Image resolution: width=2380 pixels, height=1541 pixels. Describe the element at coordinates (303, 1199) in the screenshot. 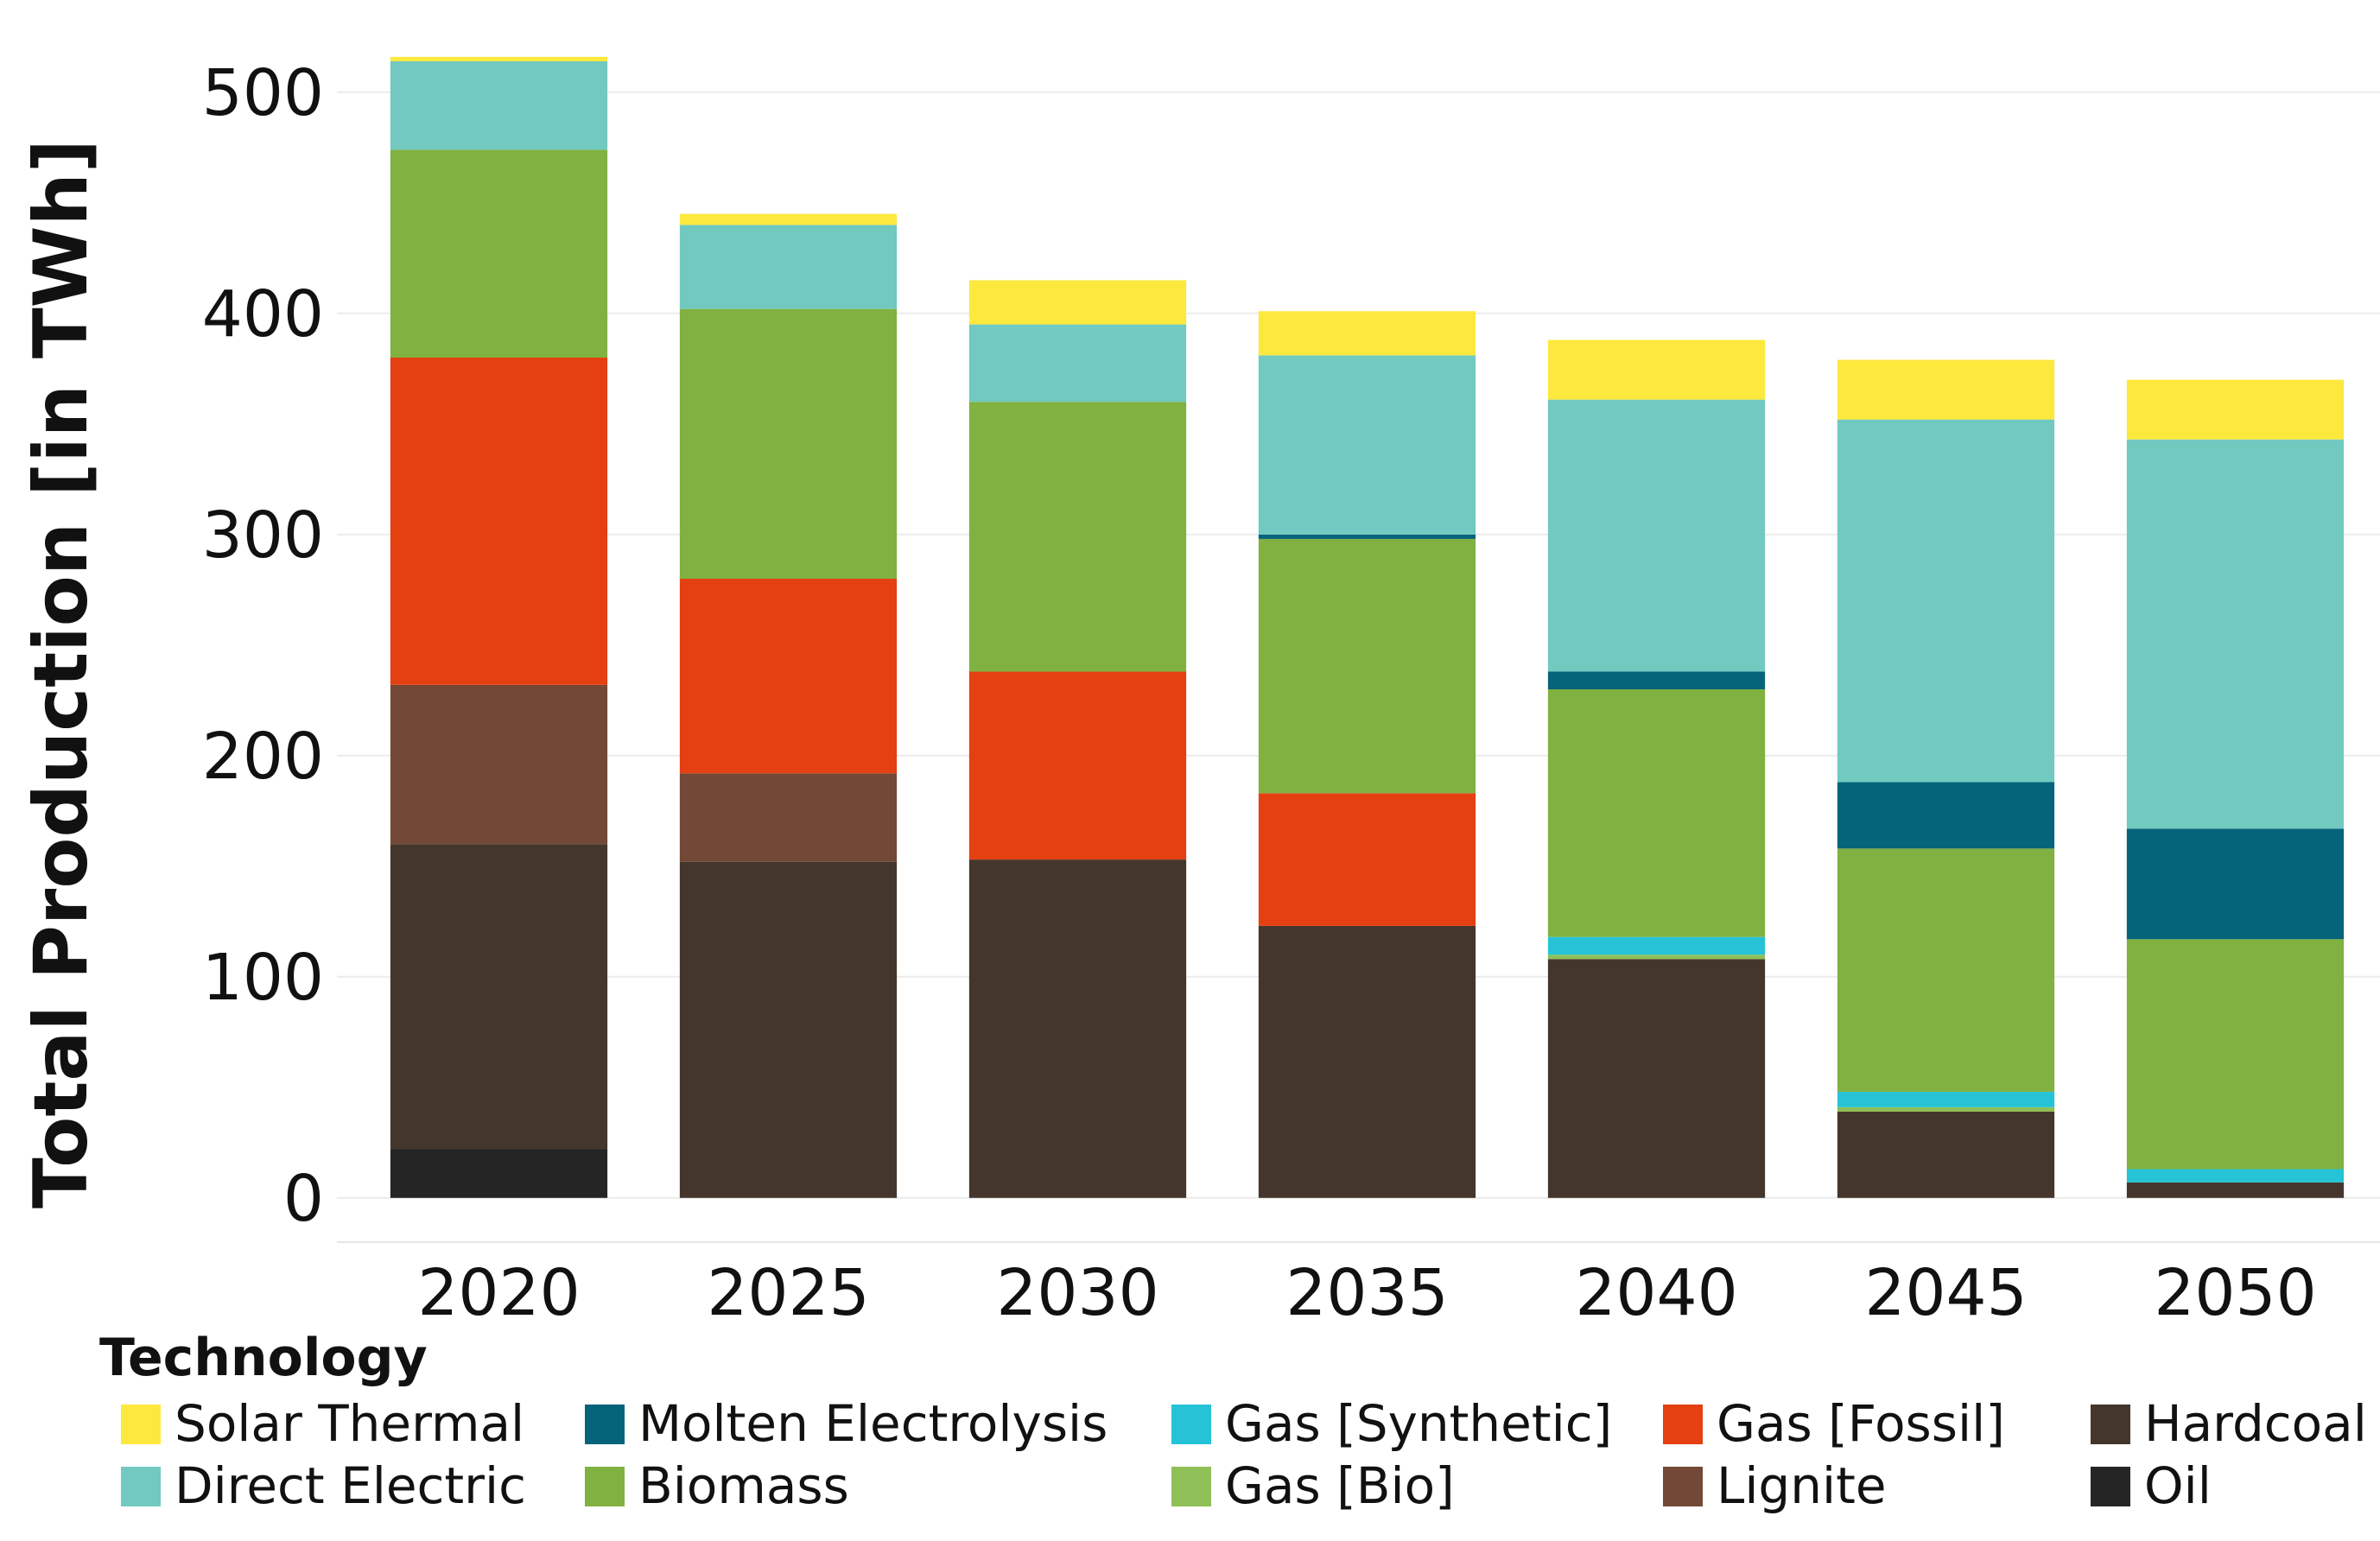

I see `y-tick-label-0: 0` at that location.